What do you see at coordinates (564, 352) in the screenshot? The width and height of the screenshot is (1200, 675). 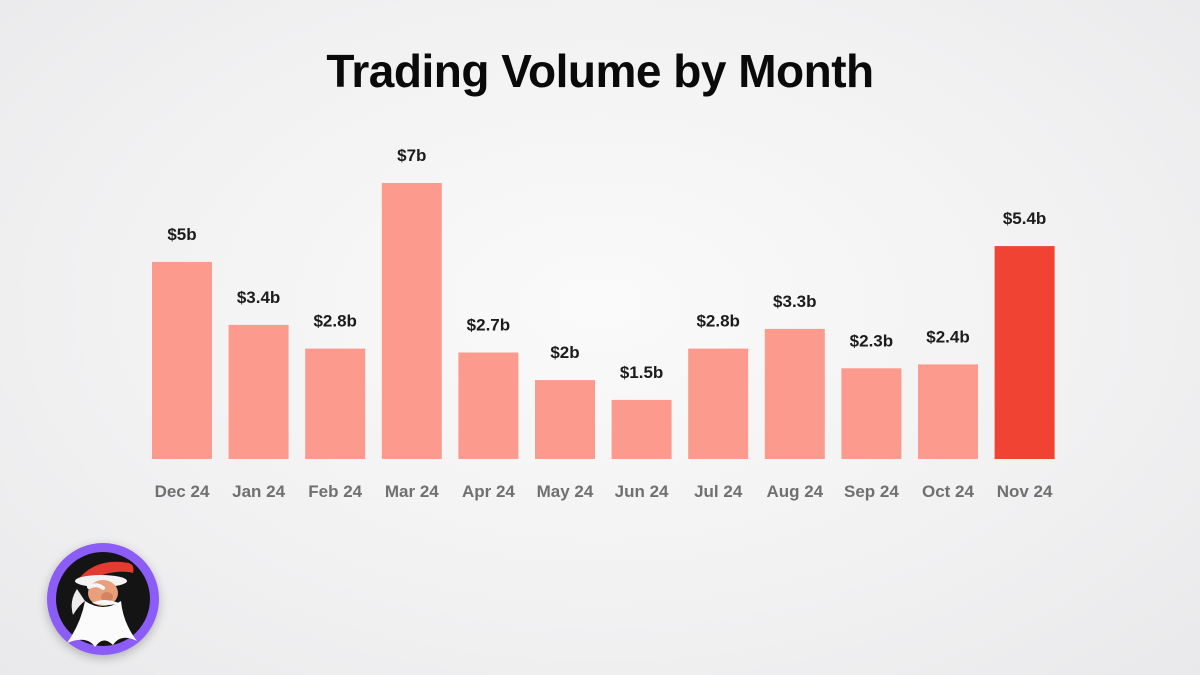 I see `value-label: $2b` at bounding box center [564, 352].